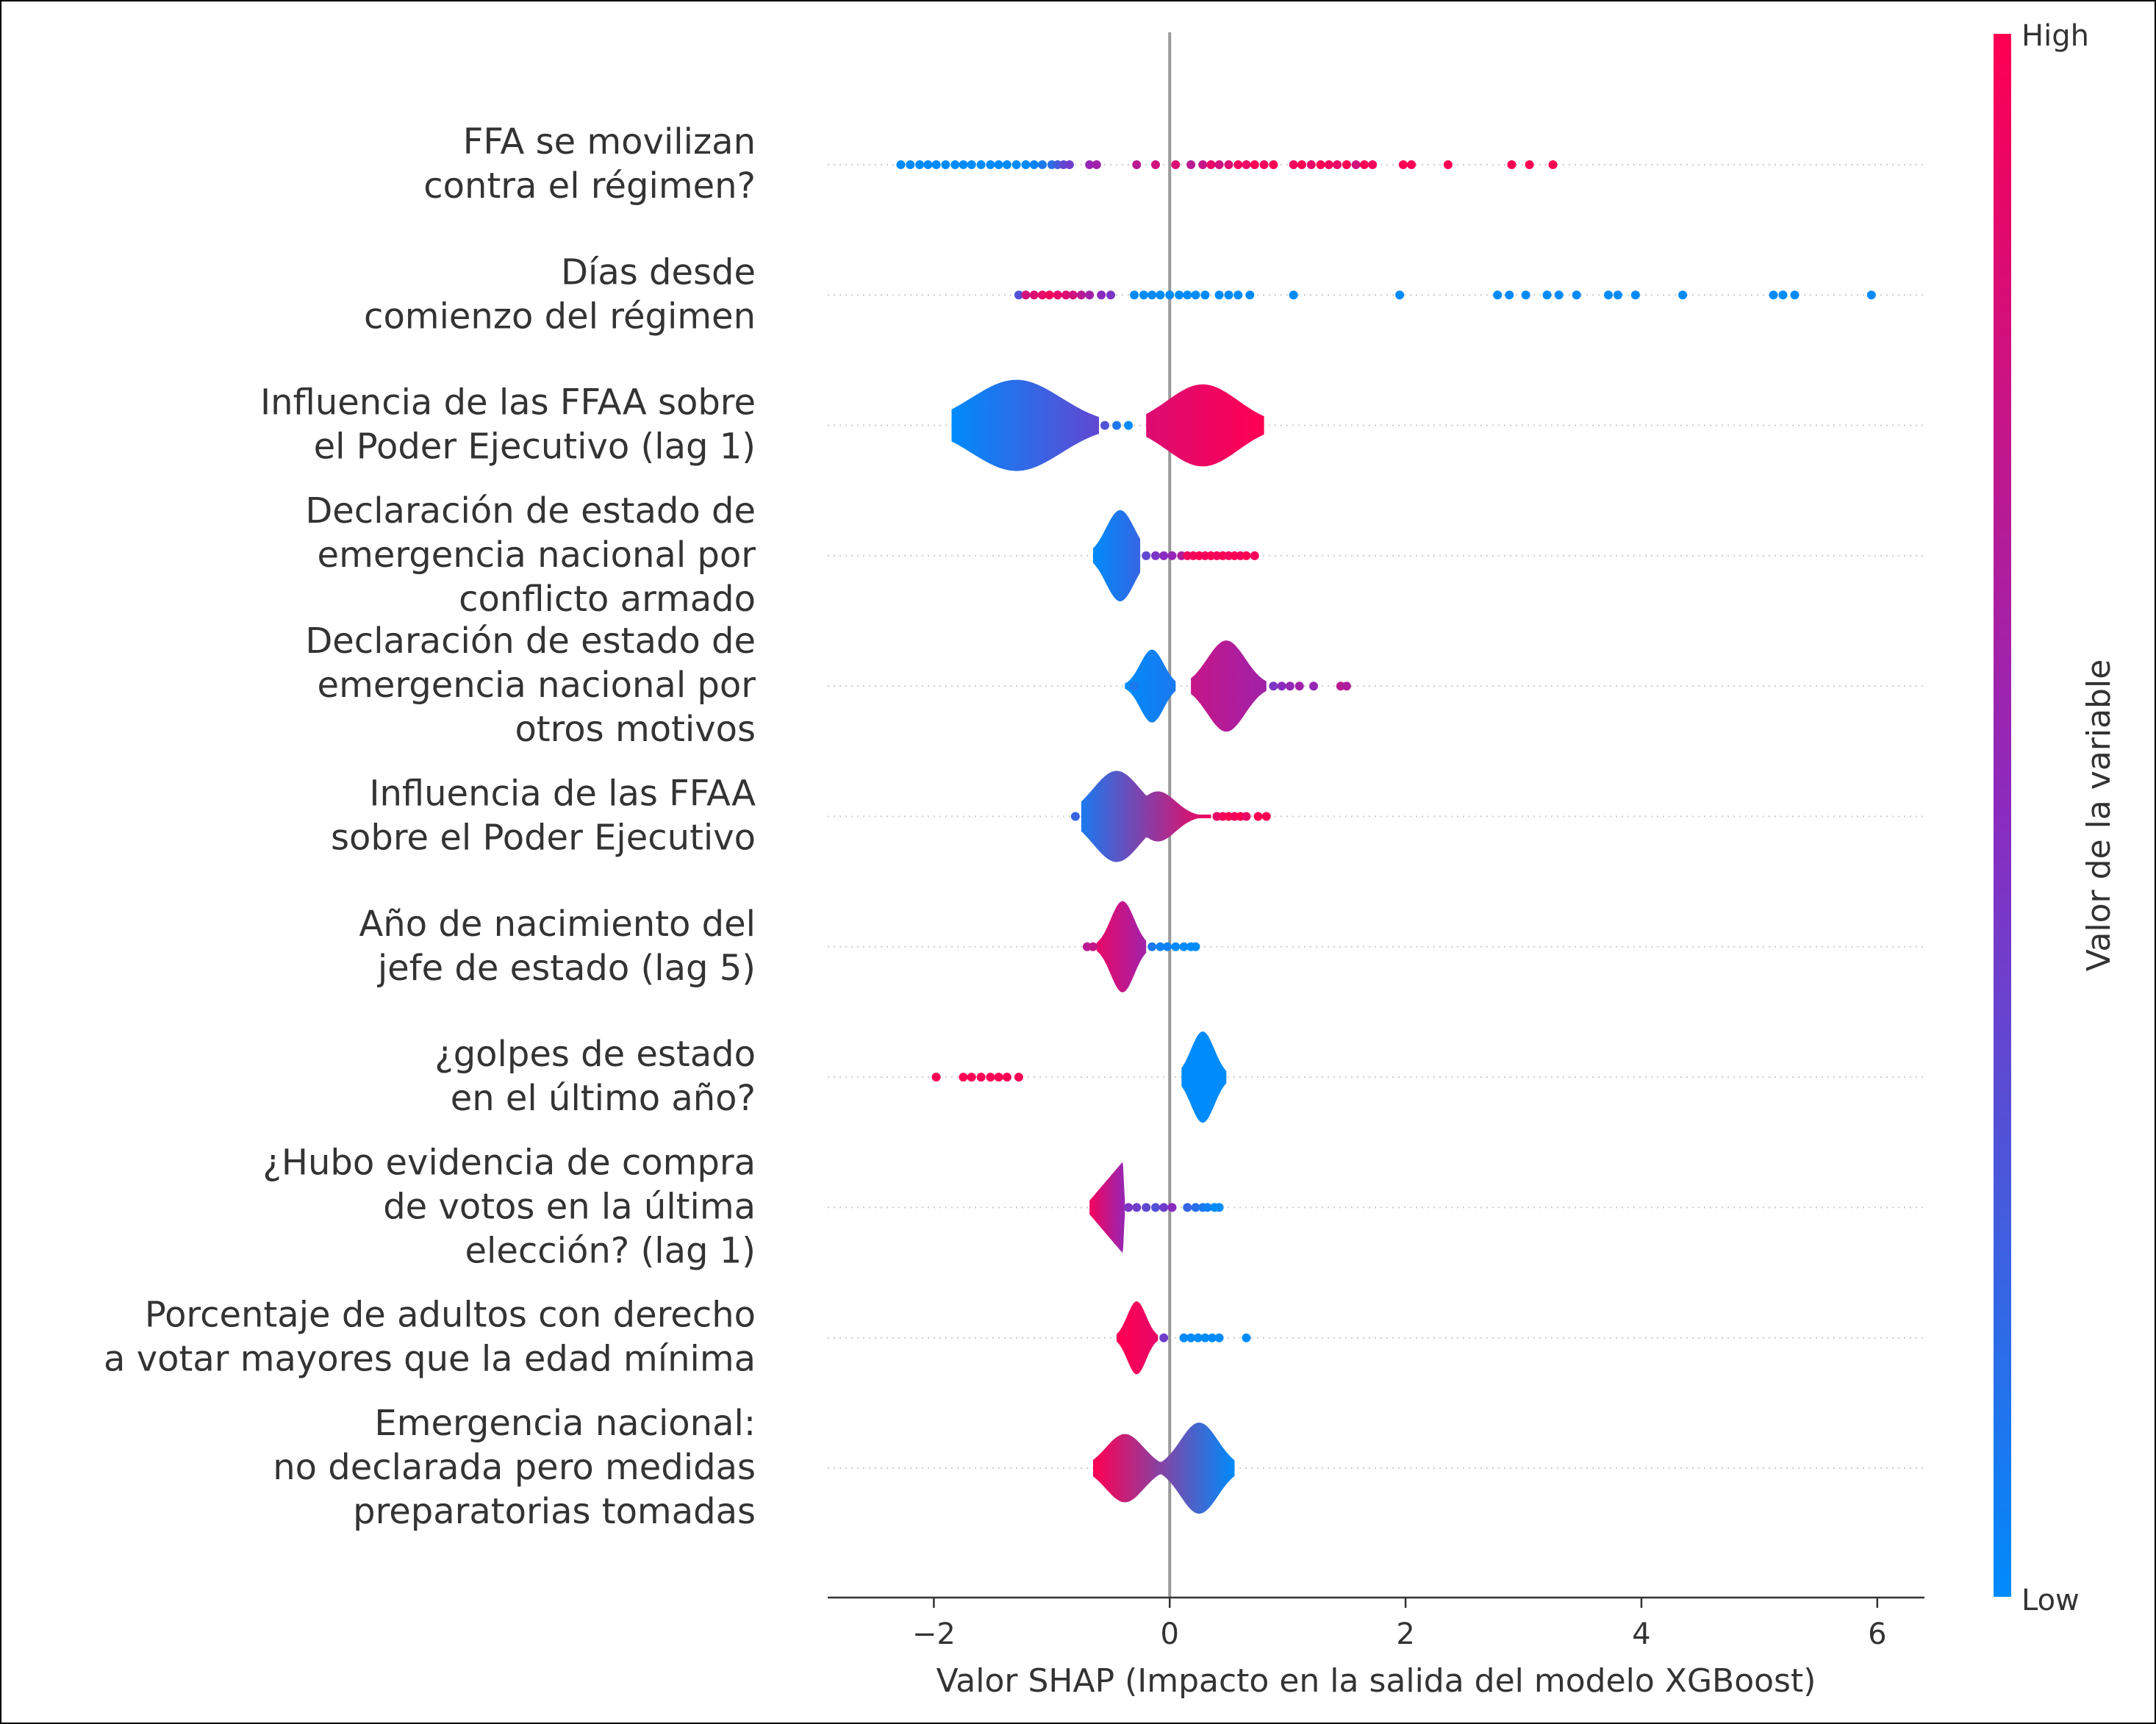 This screenshot has height=1724, width=2156. I want to click on feature-label: Año de nacimiento del, so click(558, 924).